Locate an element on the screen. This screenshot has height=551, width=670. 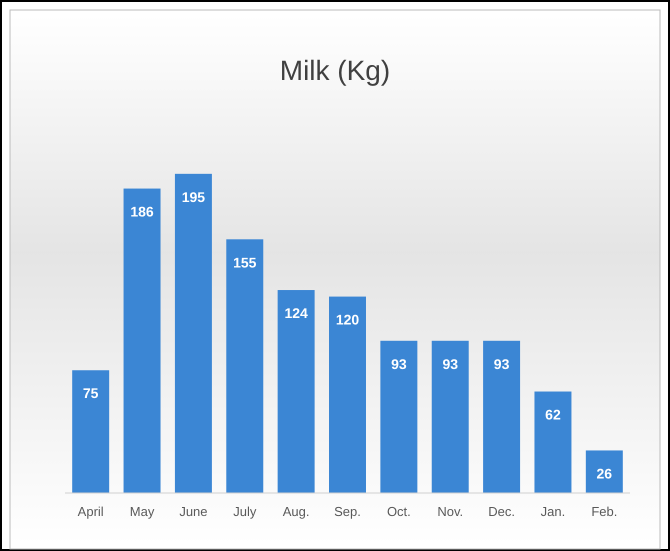
data-label: 124 is located at coordinates (296, 313).